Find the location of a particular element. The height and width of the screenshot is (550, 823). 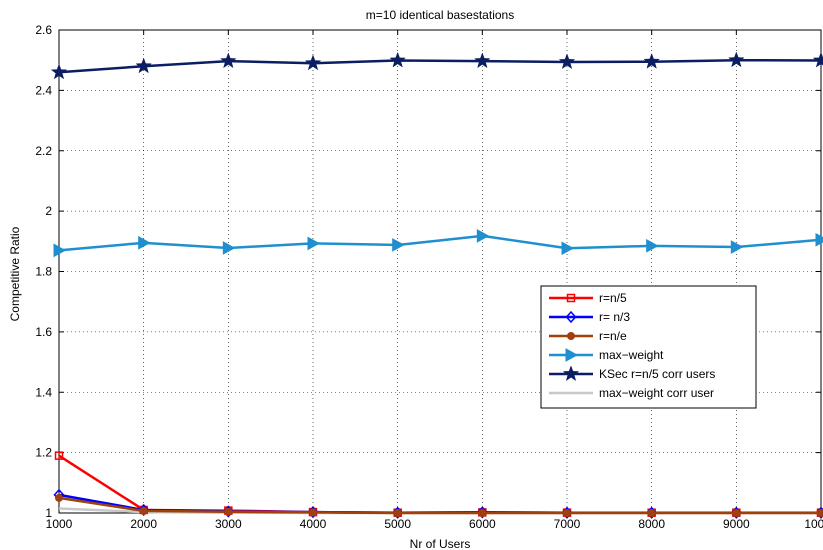

y-tick-label: 1 is located at coordinates (48, 513).